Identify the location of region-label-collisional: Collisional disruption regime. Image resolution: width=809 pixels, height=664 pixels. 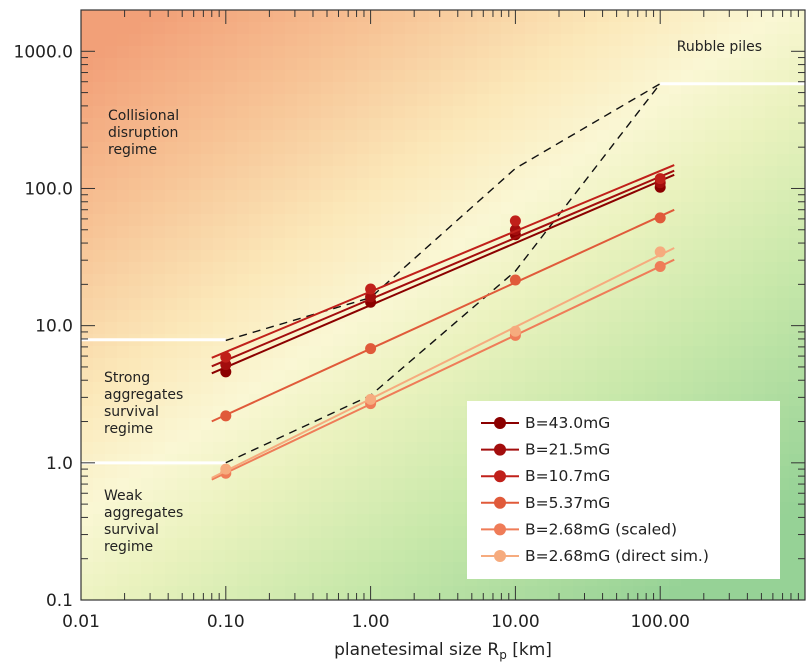
(143, 133).